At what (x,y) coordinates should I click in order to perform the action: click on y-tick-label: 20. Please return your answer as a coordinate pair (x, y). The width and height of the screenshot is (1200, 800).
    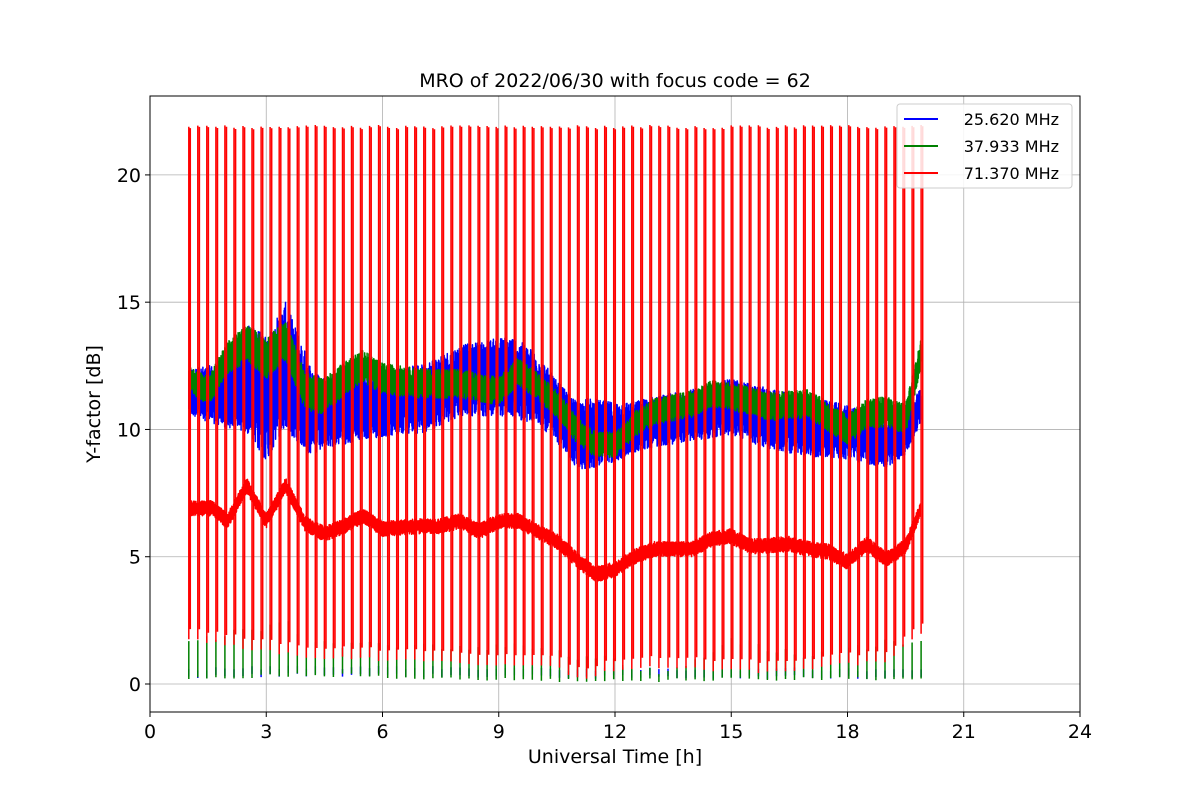
    Looking at the image, I should click on (129, 176).